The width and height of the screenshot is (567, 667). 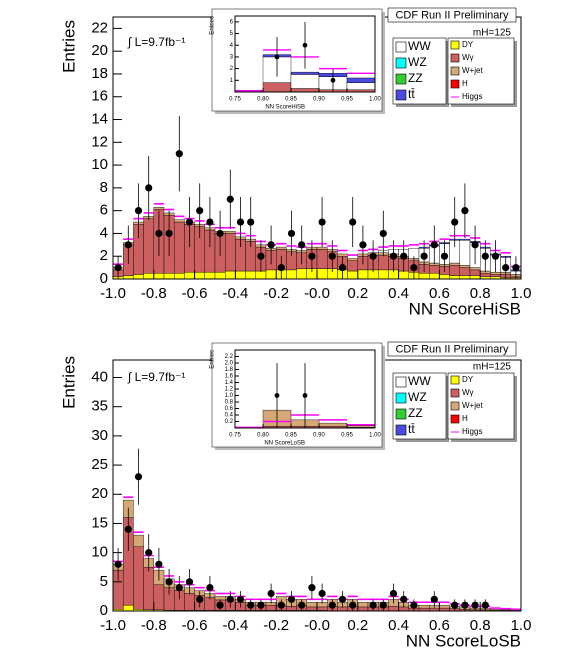 What do you see at coordinates (398, 625) in the screenshot?
I see `x-tick-label: 0.4` at bounding box center [398, 625].